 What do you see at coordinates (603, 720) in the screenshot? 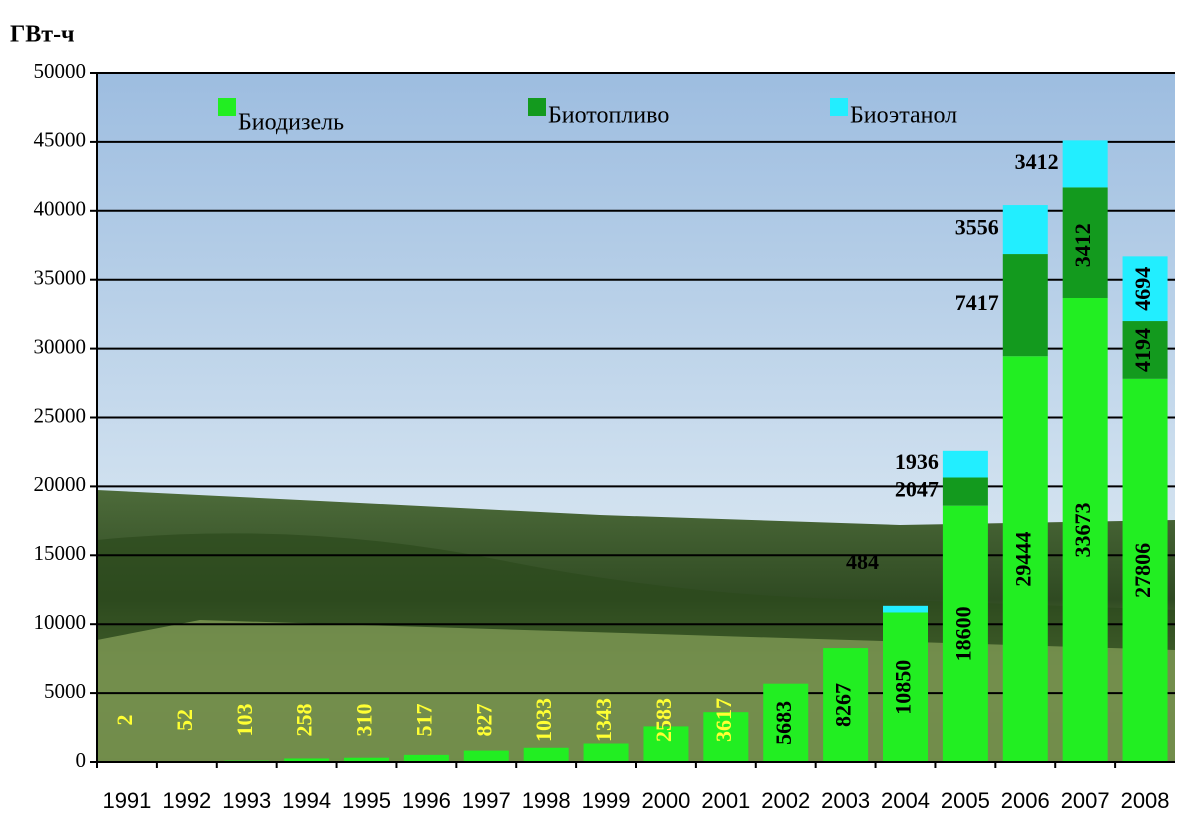
I see `value-label: 1343` at bounding box center [603, 720].